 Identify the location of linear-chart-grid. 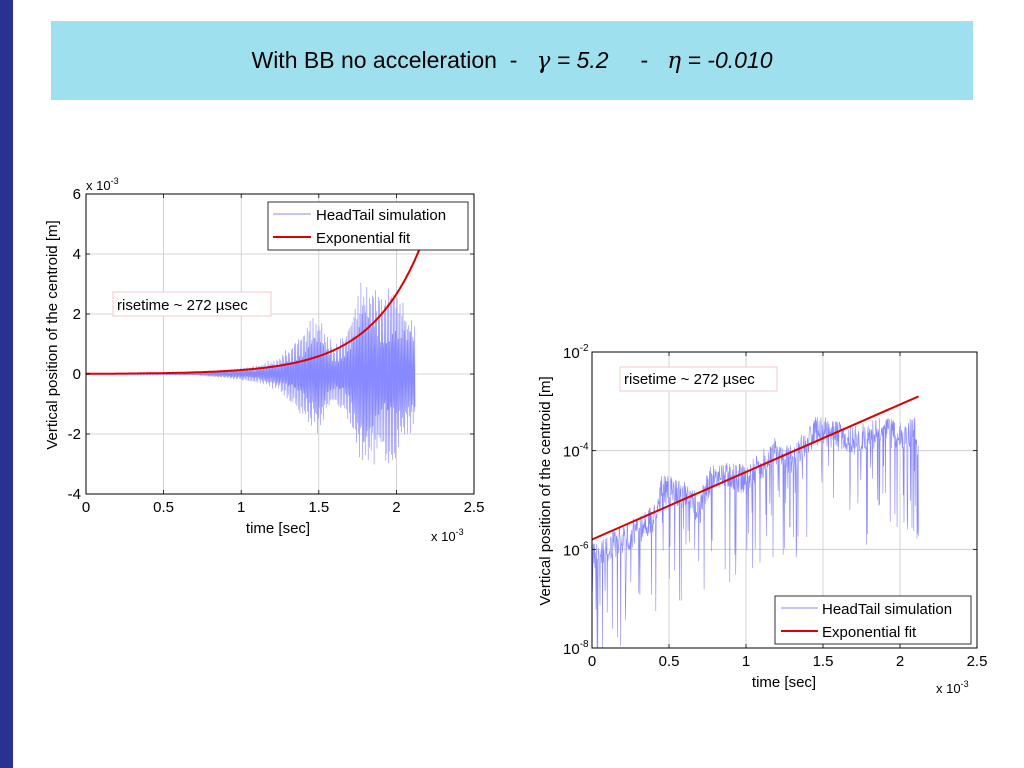
(280, 344).